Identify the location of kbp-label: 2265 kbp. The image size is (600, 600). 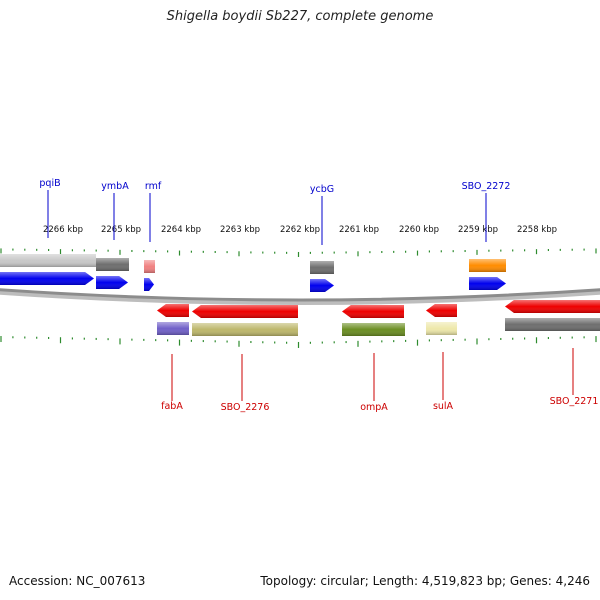
(121, 230).